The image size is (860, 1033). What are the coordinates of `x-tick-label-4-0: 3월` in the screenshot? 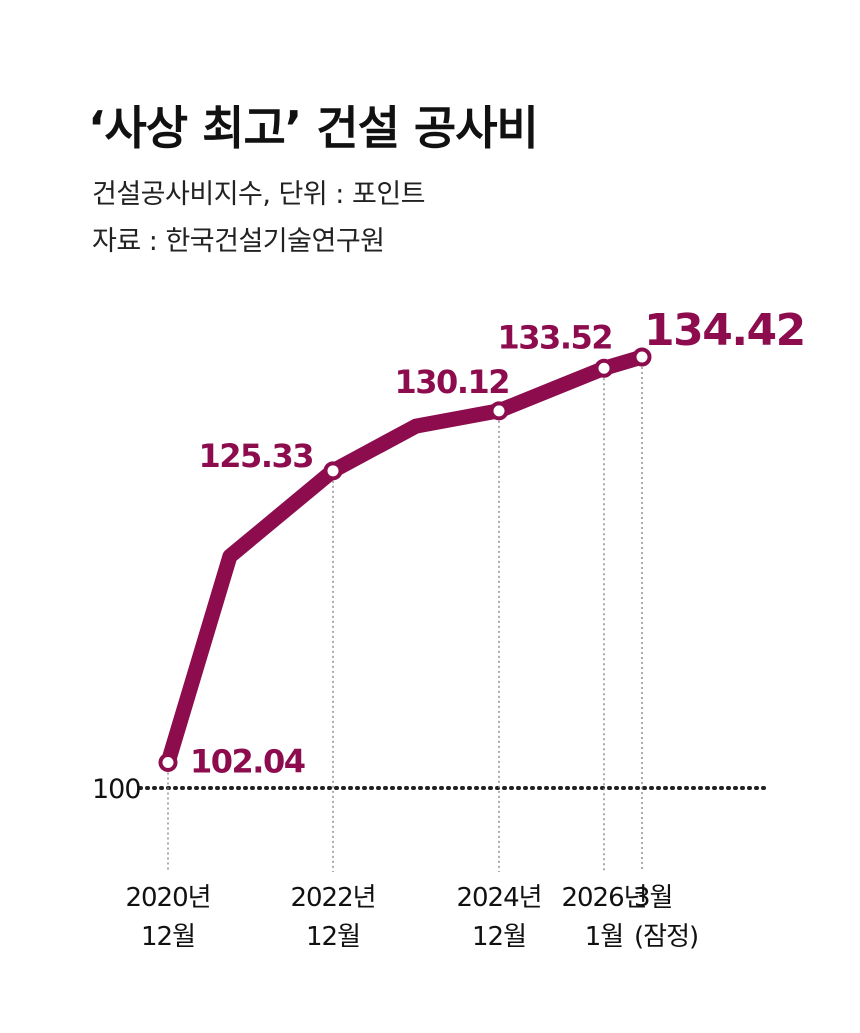 It's located at (653, 898).